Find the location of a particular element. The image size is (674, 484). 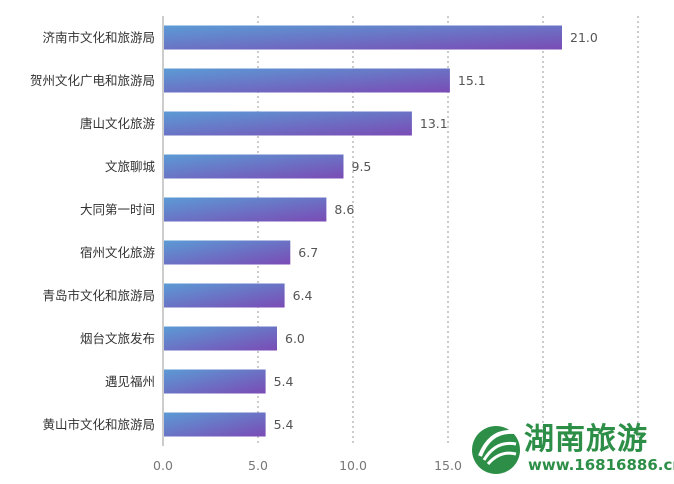

watermark-url: www.16816886.cn is located at coordinates (601, 465).